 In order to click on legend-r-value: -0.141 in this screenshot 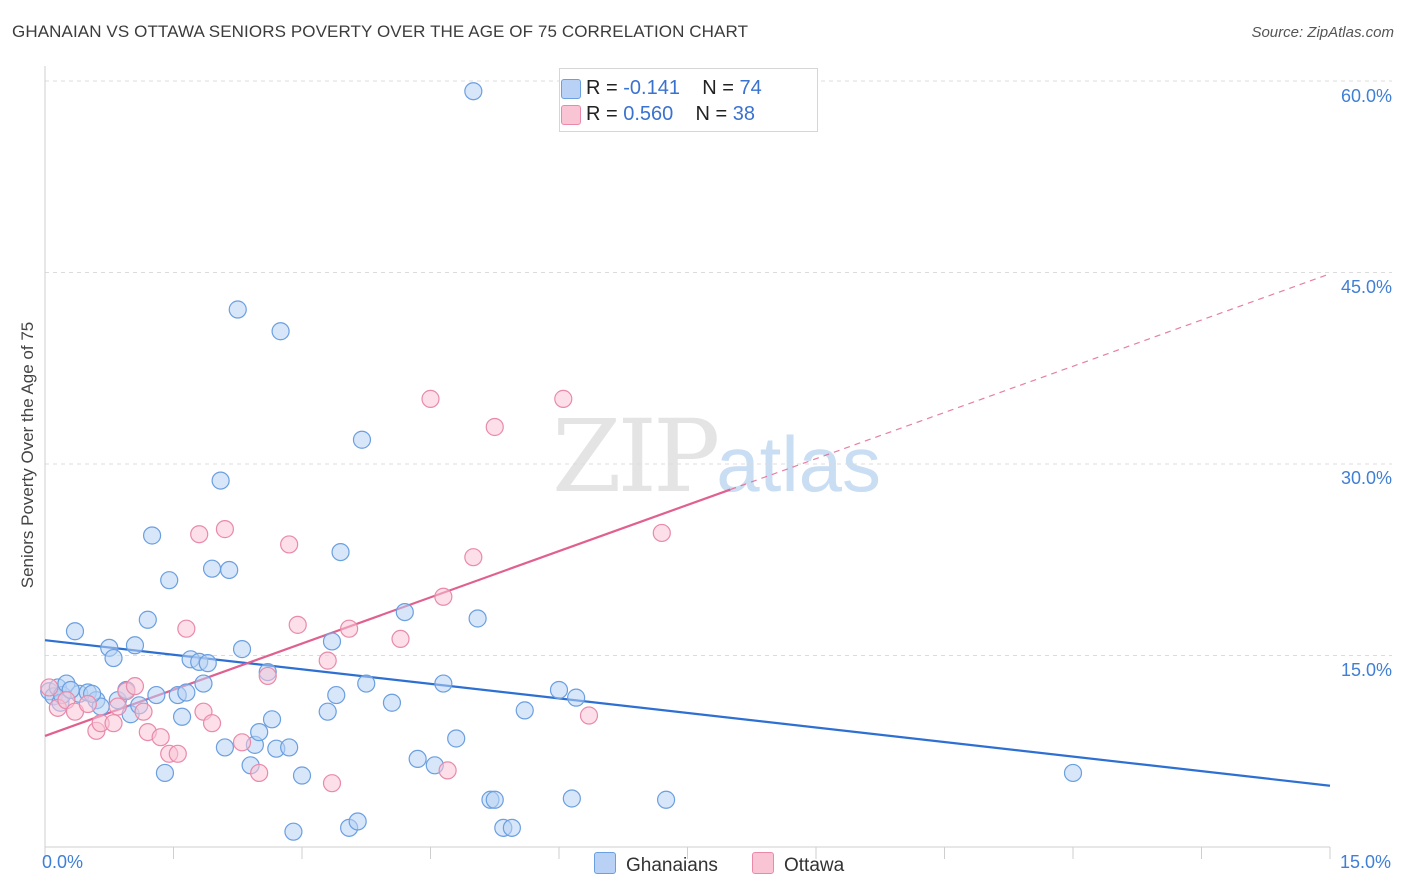, I will do `click(651, 88)`.